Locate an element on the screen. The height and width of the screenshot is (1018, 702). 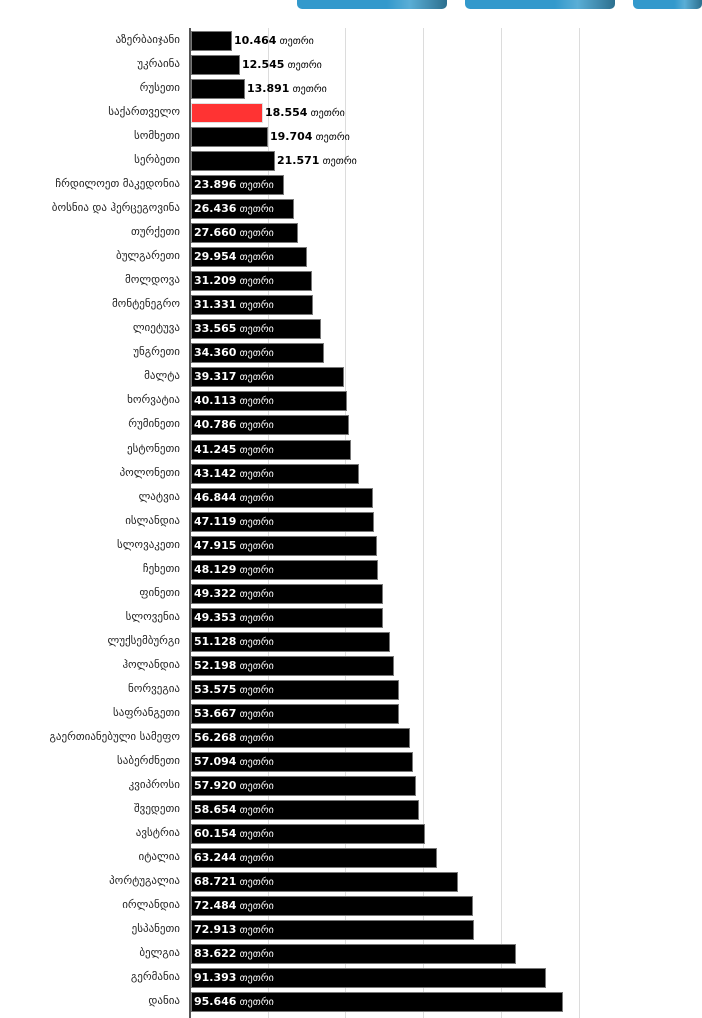
bar-row: ჩეხეთი 48.129 თეთრი is located at coordinates (351, 570).